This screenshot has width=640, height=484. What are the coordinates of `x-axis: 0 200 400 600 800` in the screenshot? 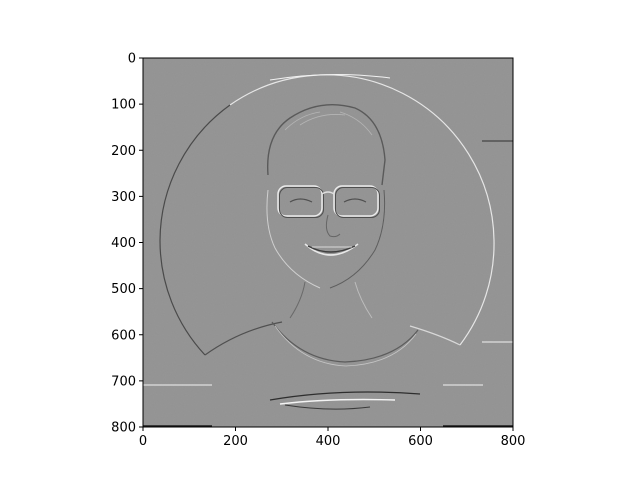 It's located at (332, 438).